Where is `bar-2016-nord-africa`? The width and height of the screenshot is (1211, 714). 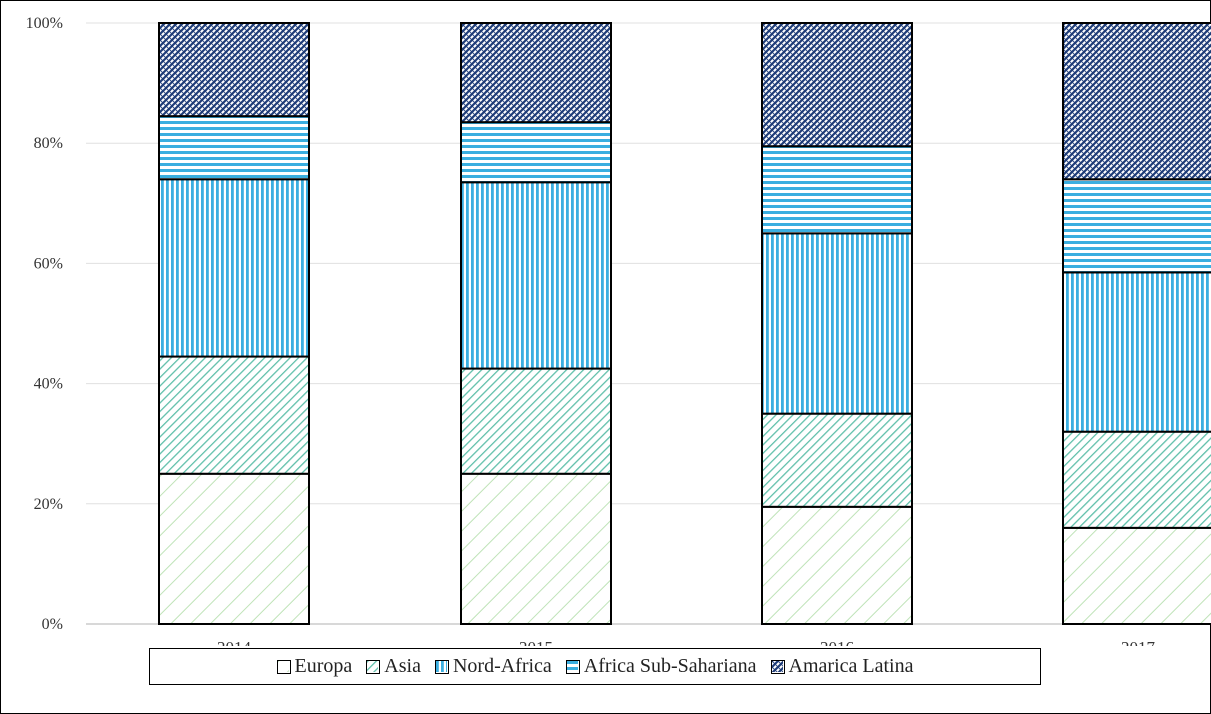 bar-2016-nord-africa is located at coordinates (837, 323).